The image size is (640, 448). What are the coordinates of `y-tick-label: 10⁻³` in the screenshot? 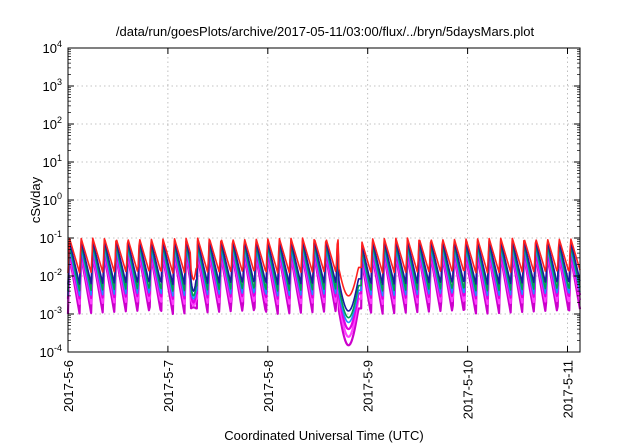 It's located at (51, 313).